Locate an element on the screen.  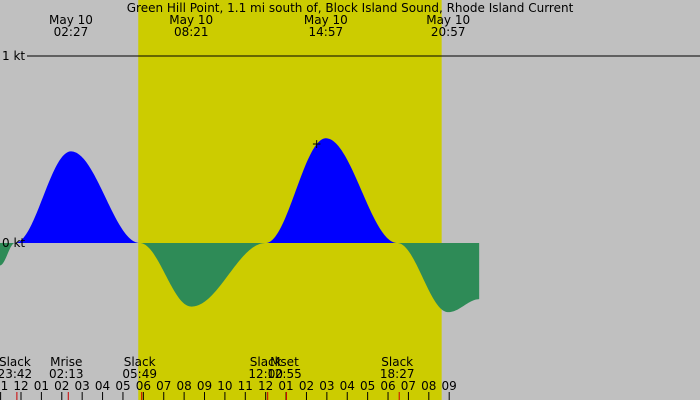
hour-tick-label-20: 07 is located at coordinates (408, 386).